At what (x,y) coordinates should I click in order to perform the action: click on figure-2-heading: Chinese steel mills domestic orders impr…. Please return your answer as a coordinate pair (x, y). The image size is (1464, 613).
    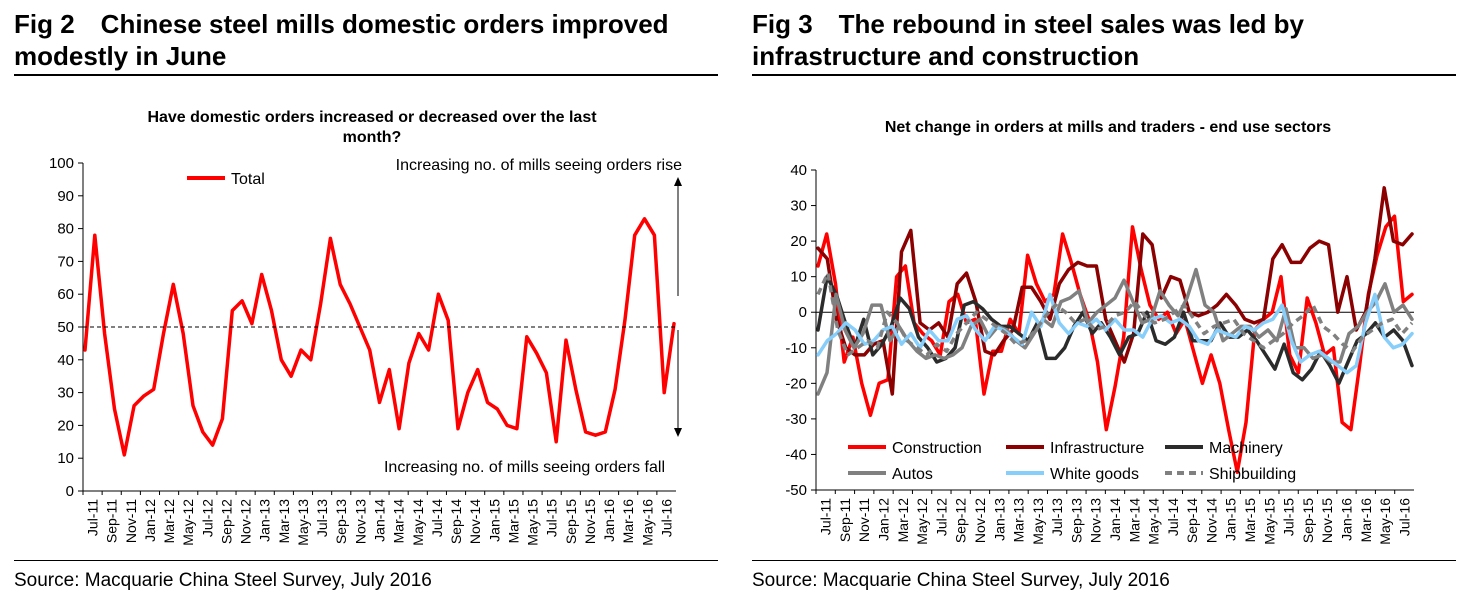
    Looking at the image, I should click on (341, 40).